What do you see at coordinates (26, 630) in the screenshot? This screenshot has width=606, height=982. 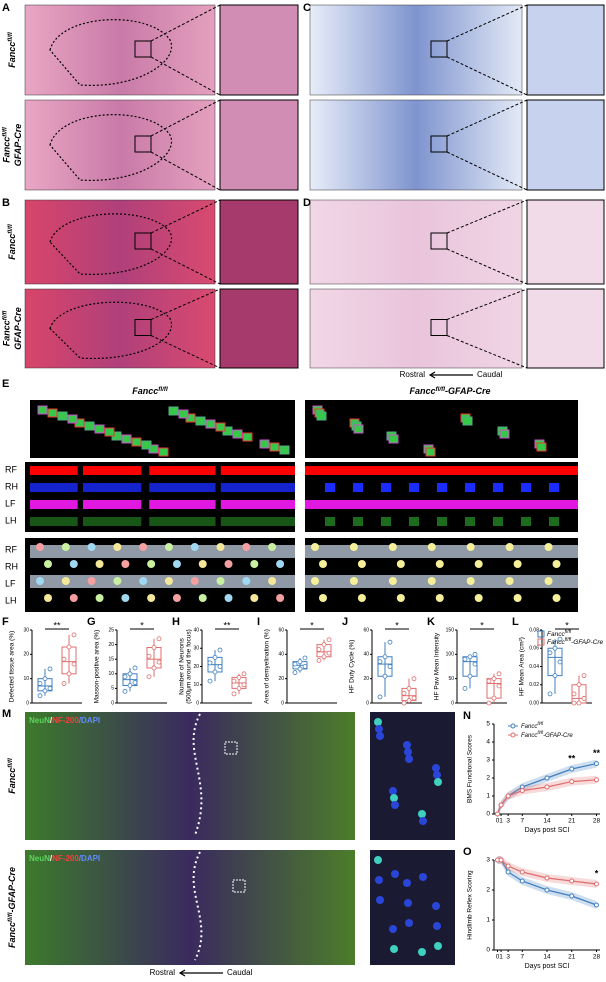 I see `label: 30` at bounding box center [26, 630].